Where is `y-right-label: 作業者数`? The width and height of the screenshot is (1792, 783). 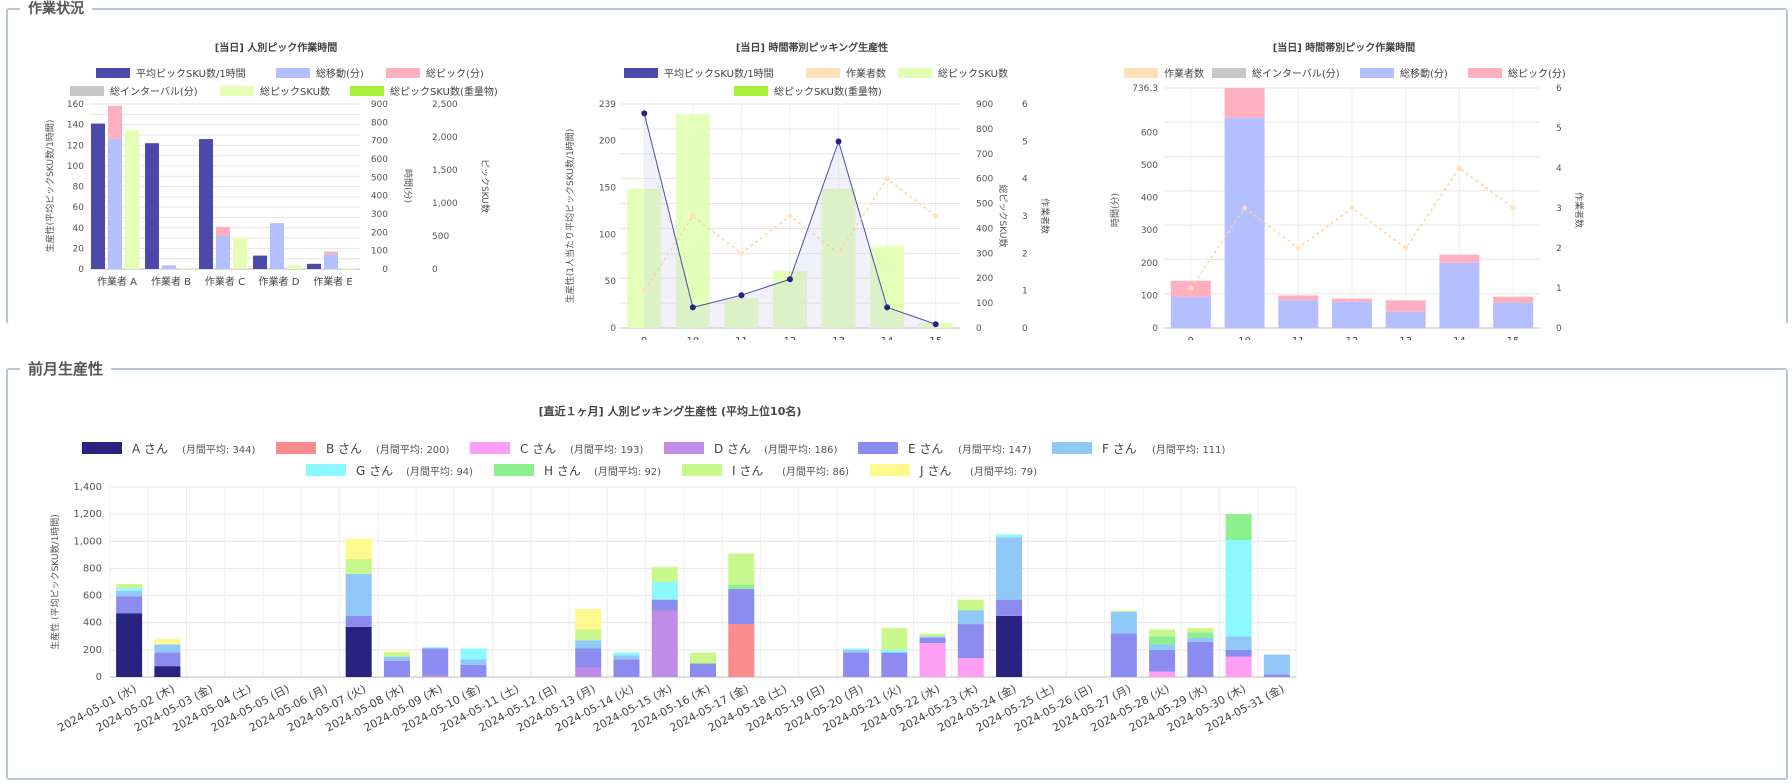 y-right-label: 作業者数 is located at coordinates (1579, 210).